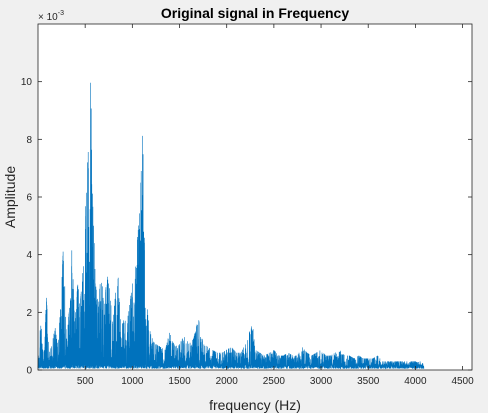 This screenshot has width=488, height=413. I want to click on x-tick-label: 4000, so click(415, 381).